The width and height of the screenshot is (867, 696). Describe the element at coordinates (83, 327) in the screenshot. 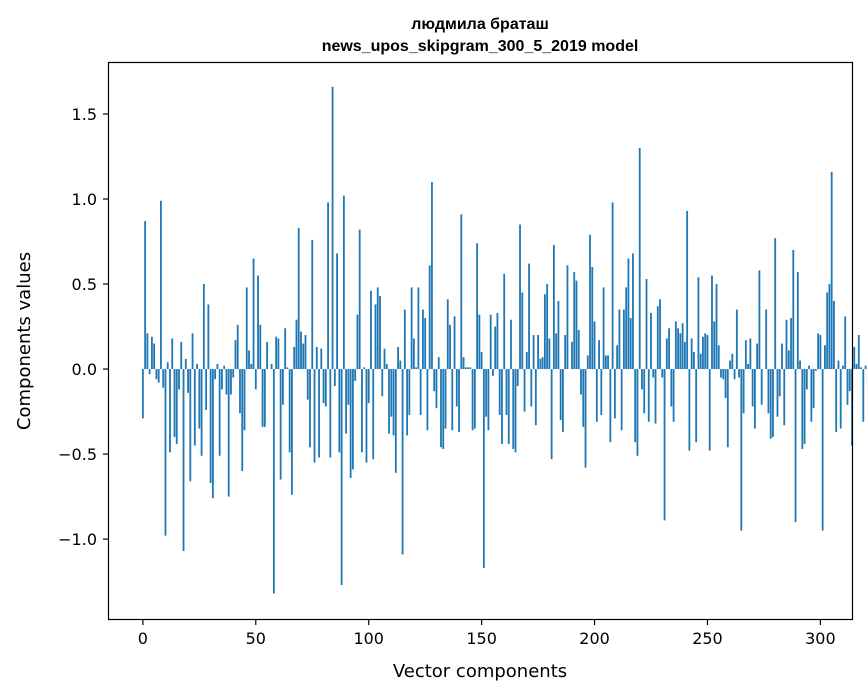

I see `y-axis-ticks: −1.0 −0.5 0.0 0.5 1.0 1.5` at that location.